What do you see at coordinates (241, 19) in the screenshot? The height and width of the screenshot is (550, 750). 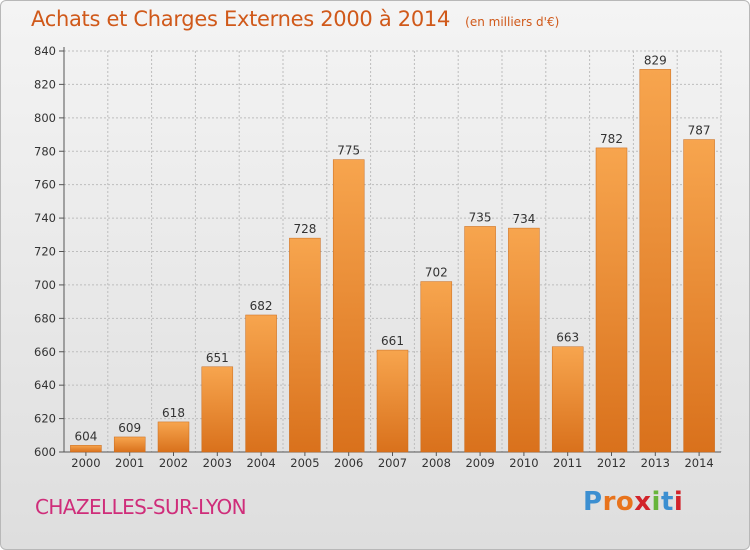 I see `chart-title-text: Achats et Charges Externes 2000 à 2014` at bounding box center [241, 19].